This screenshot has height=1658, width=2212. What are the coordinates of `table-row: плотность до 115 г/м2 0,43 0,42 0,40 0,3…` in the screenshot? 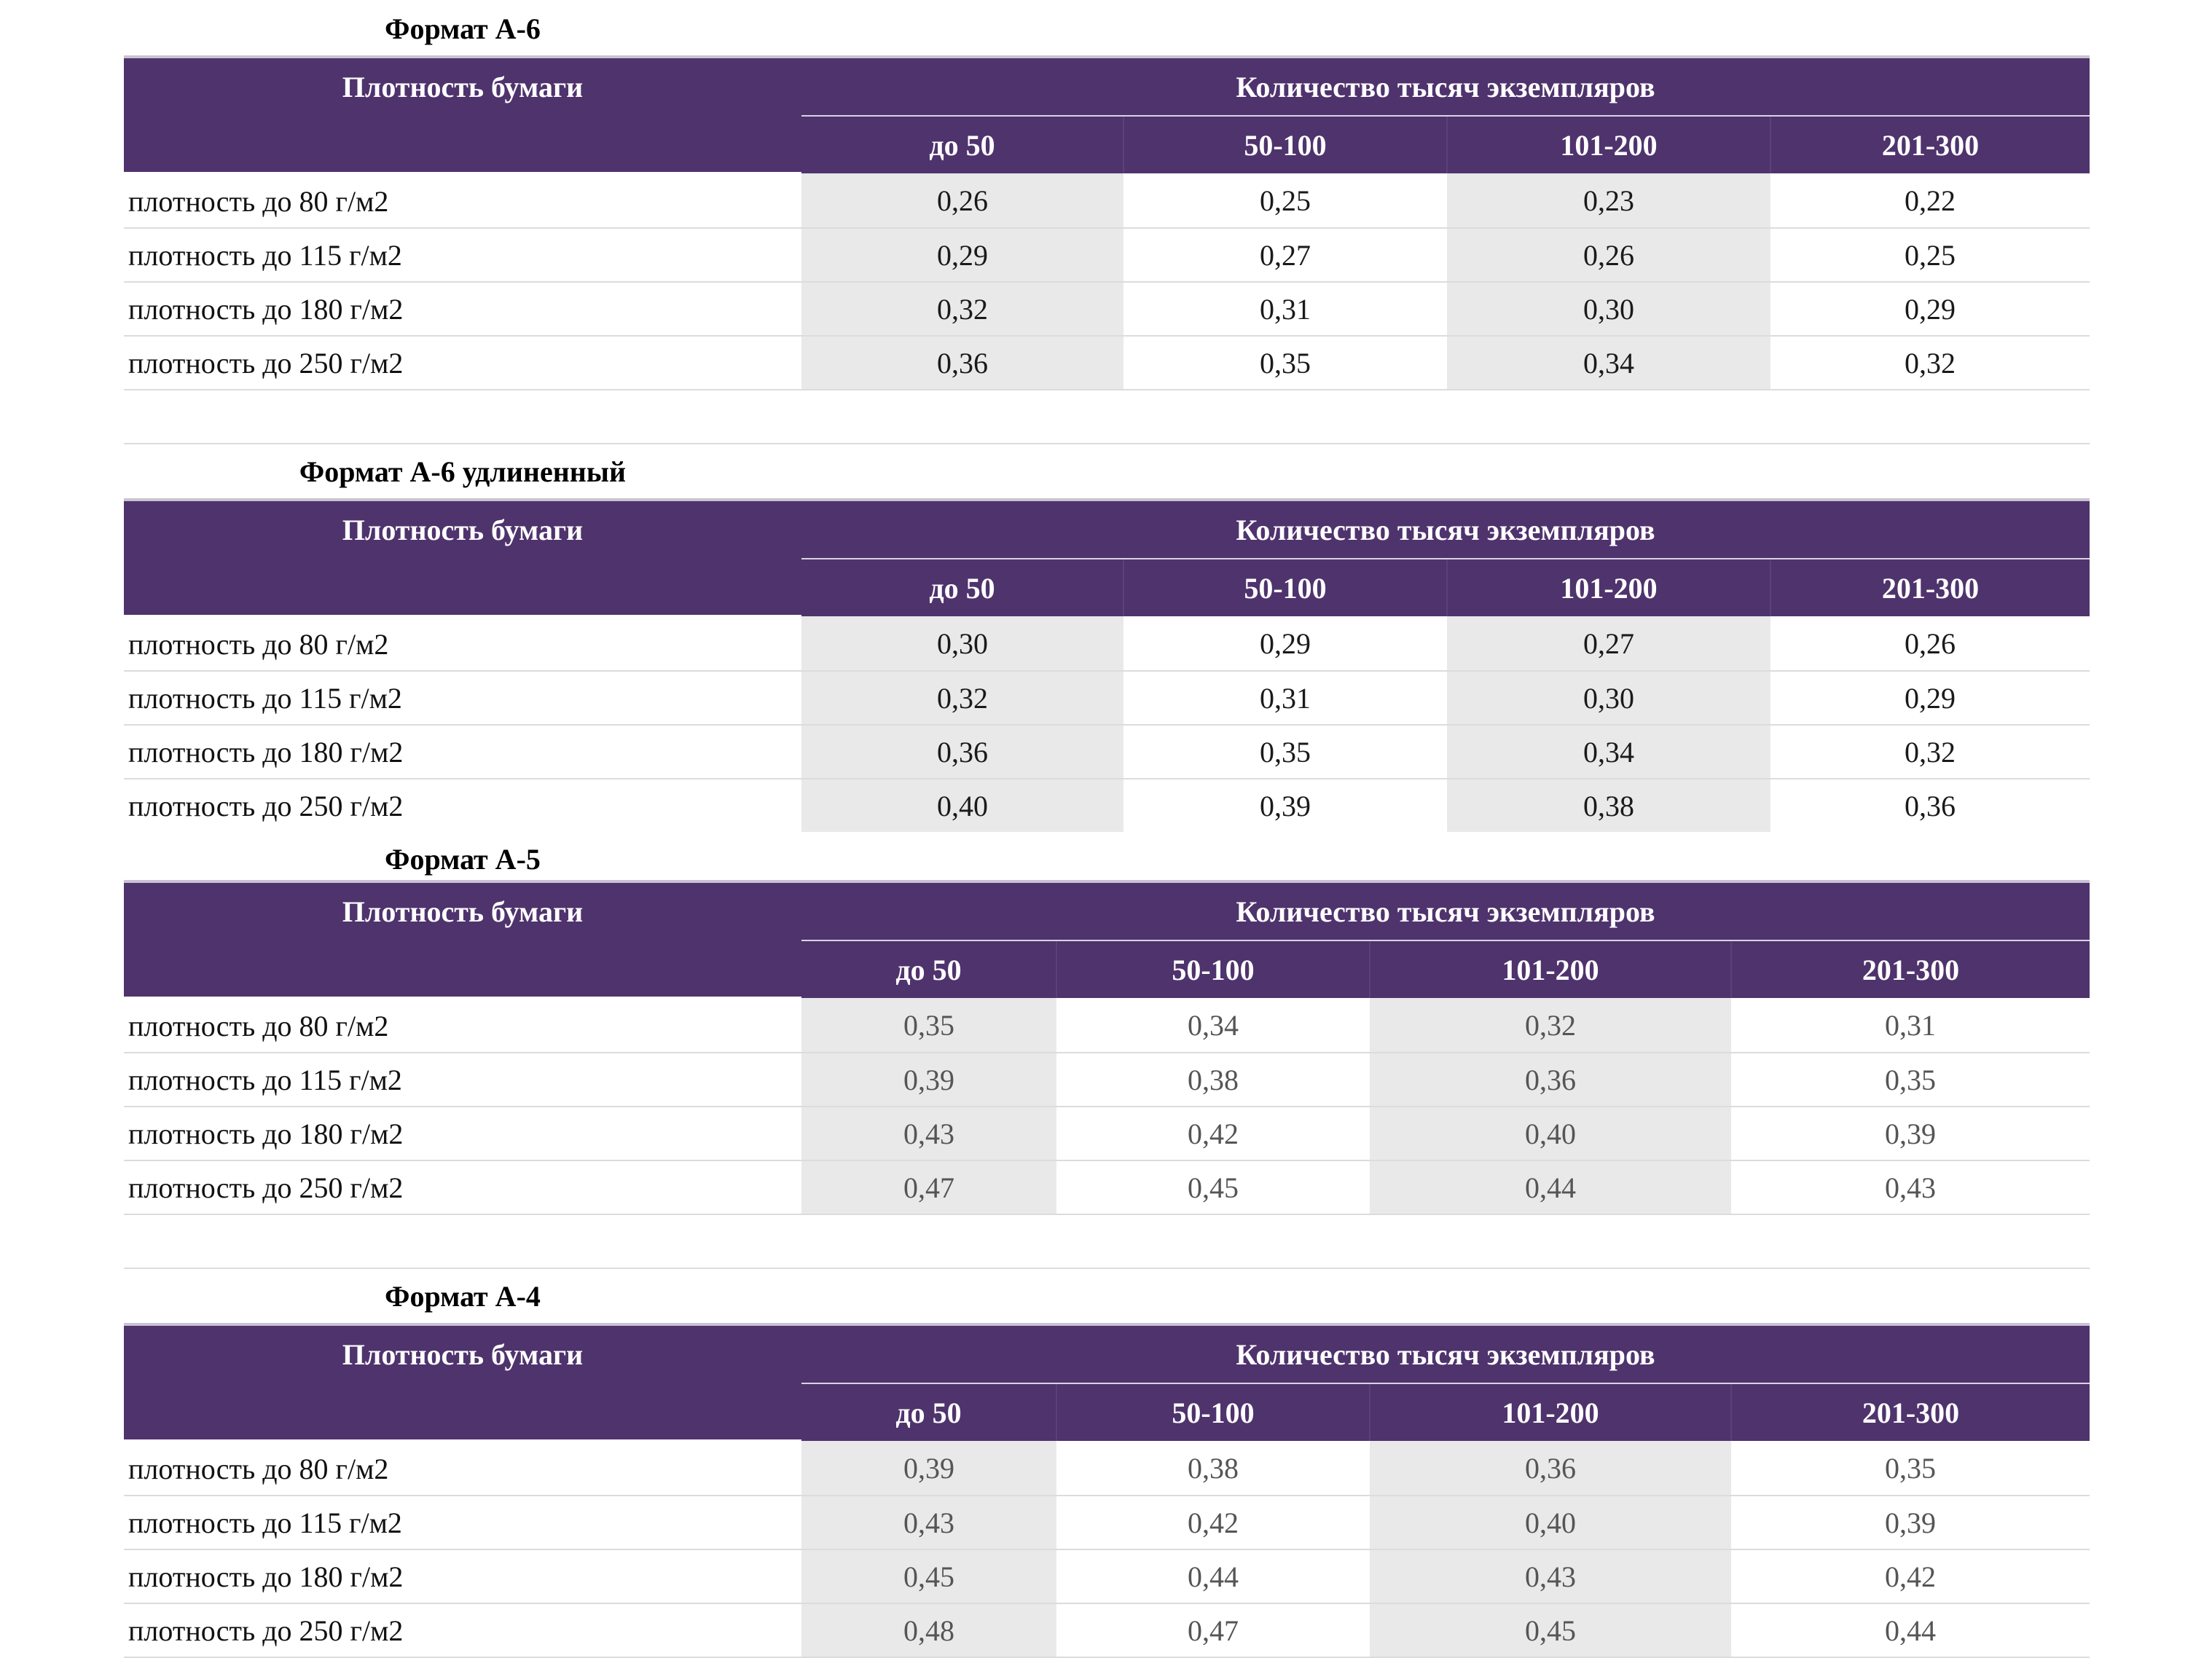 It's located at (1107, 1523).